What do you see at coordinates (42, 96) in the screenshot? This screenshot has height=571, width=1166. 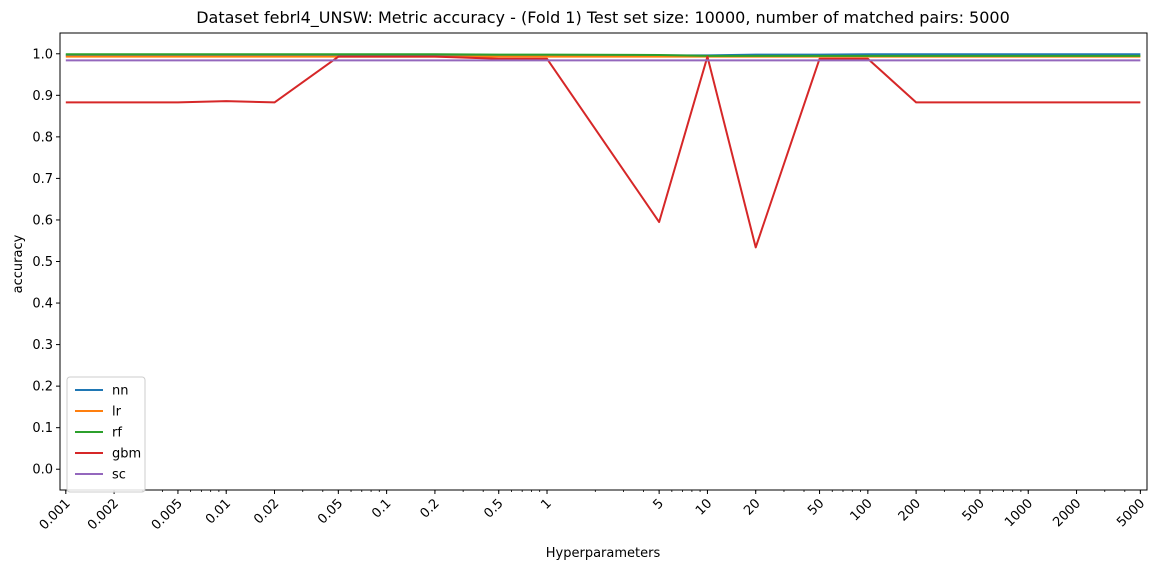 I see `y-tick-label: 0.9` at bounding box center [42, 96].